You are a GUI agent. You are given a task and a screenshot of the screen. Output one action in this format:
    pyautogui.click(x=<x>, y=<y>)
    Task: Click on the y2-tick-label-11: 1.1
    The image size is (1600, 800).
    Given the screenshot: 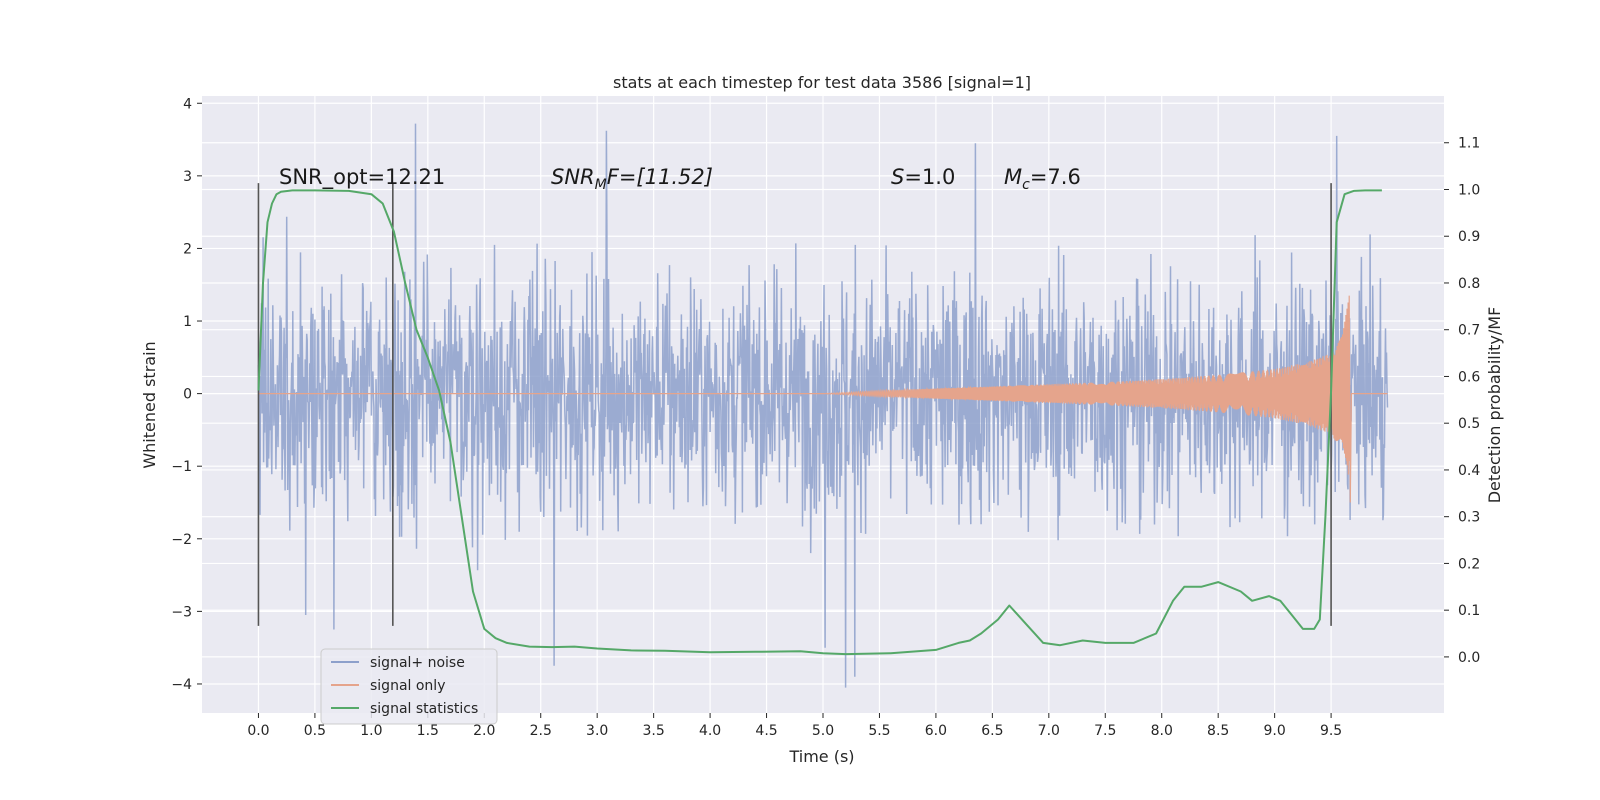 What is the action you would take?
    pyautogui.click(x=1469, y=144)
    